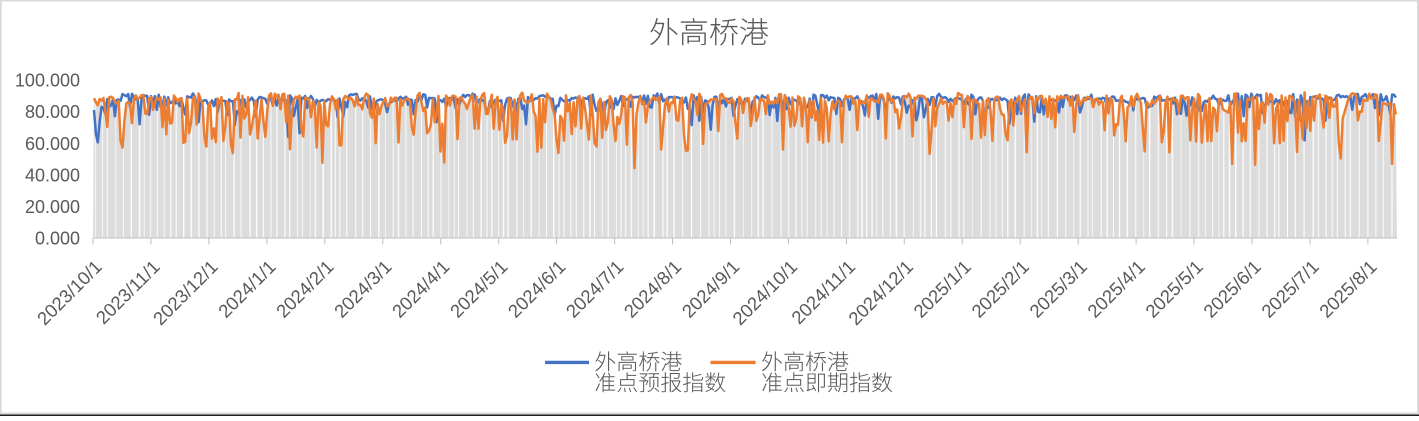 Image resolution: width=1419 pixels, height=421 pixels. I want to click on svg-text: 80.000, so click(52, 112).